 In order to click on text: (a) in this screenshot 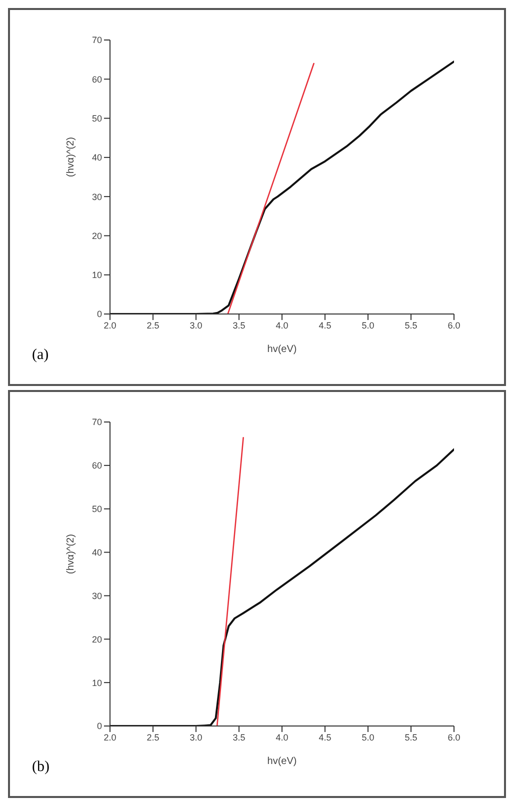, I will do `click(40, 355)`.